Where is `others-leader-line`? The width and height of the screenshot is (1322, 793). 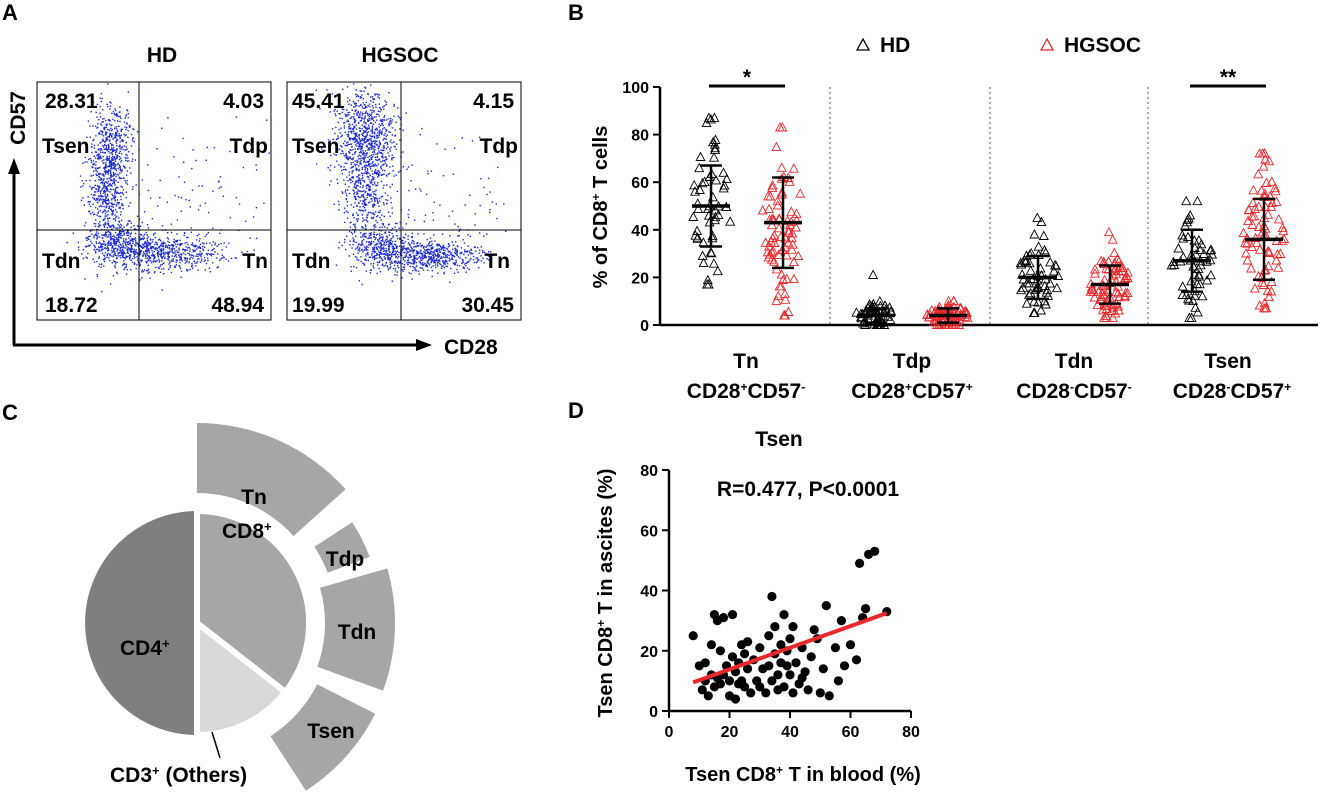
others-leader-line is located at coordinates (216, 745).